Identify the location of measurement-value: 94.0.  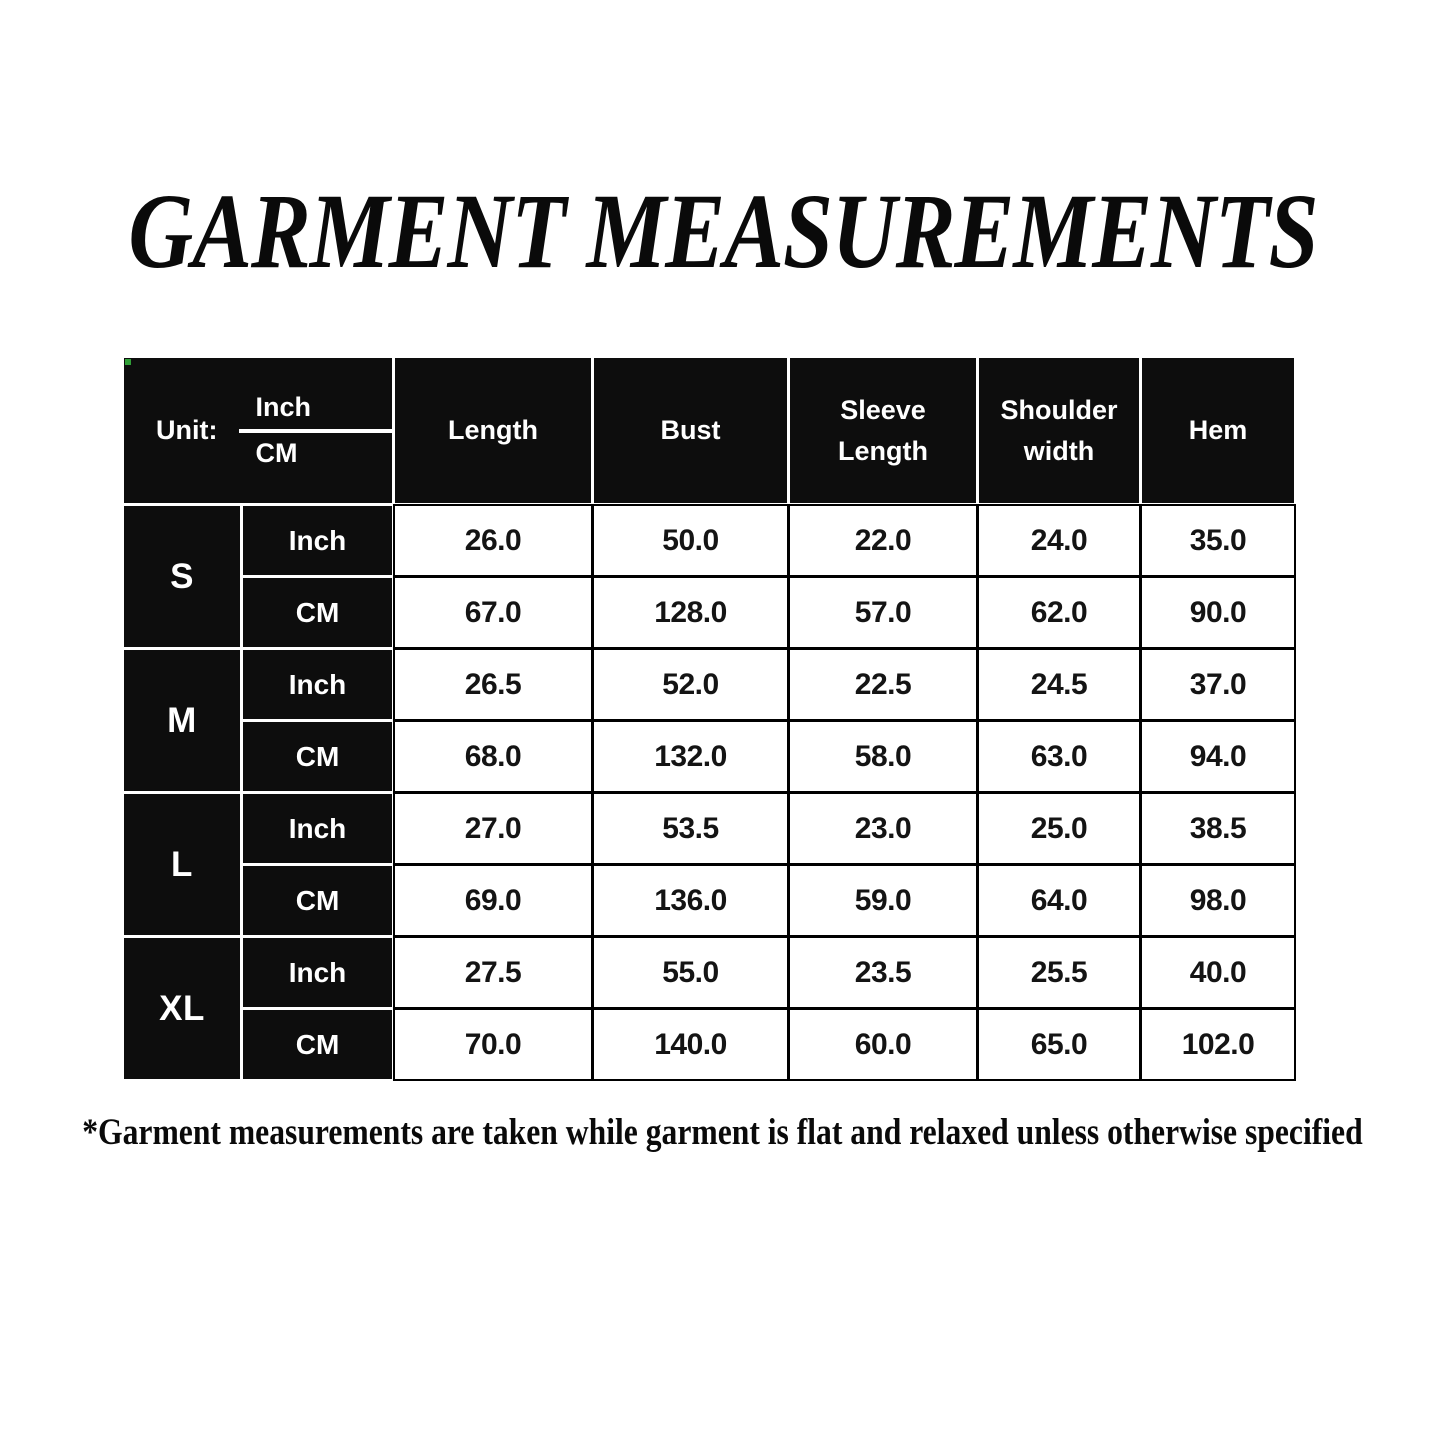
(1218, 756).